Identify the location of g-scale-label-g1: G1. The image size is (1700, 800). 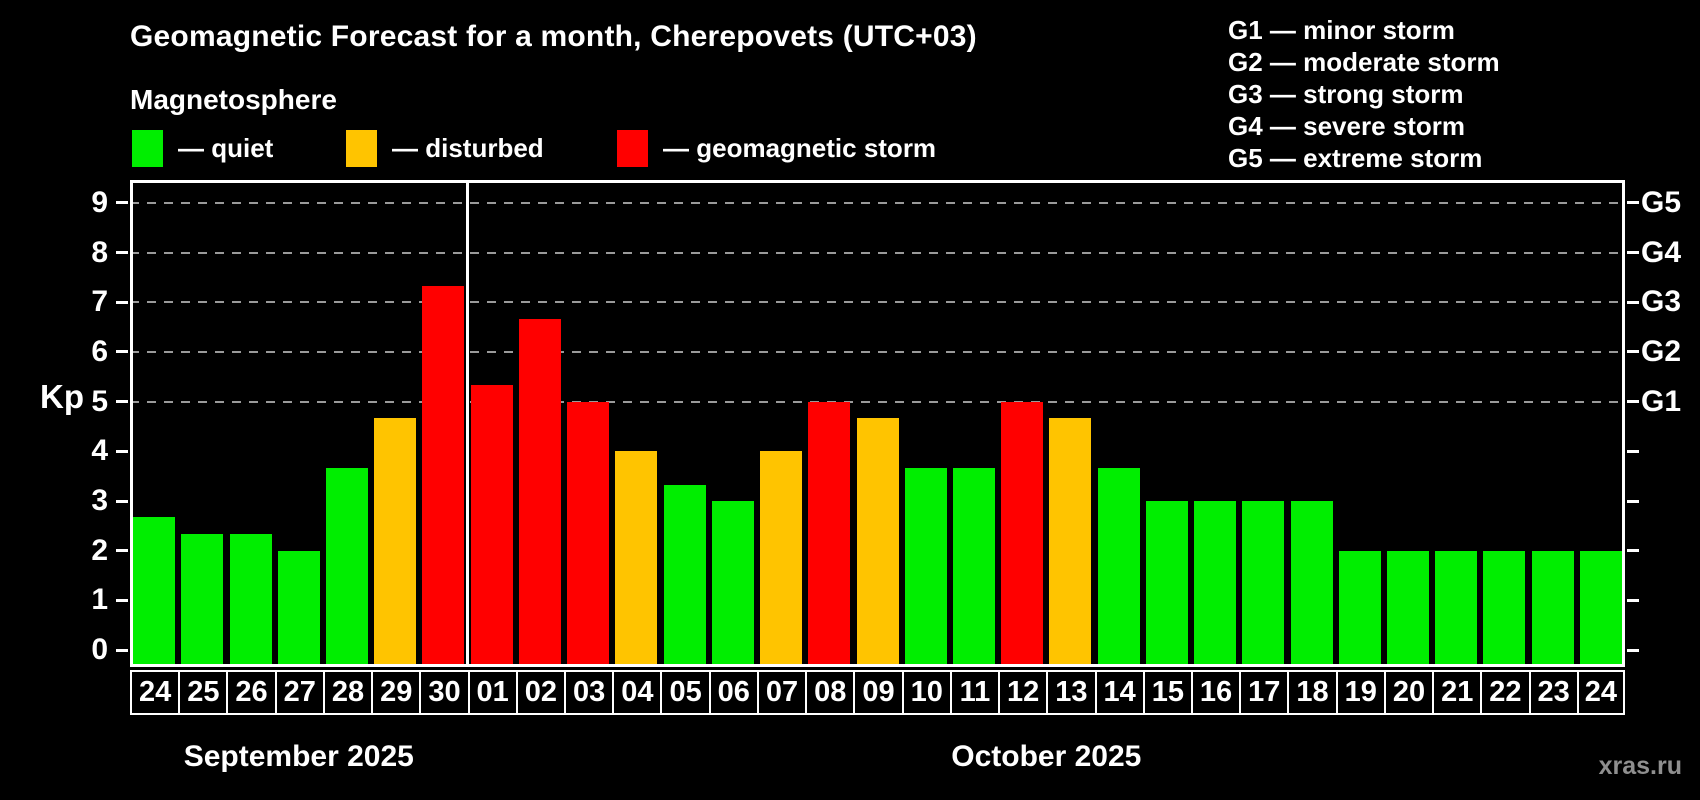
(1661, 401).